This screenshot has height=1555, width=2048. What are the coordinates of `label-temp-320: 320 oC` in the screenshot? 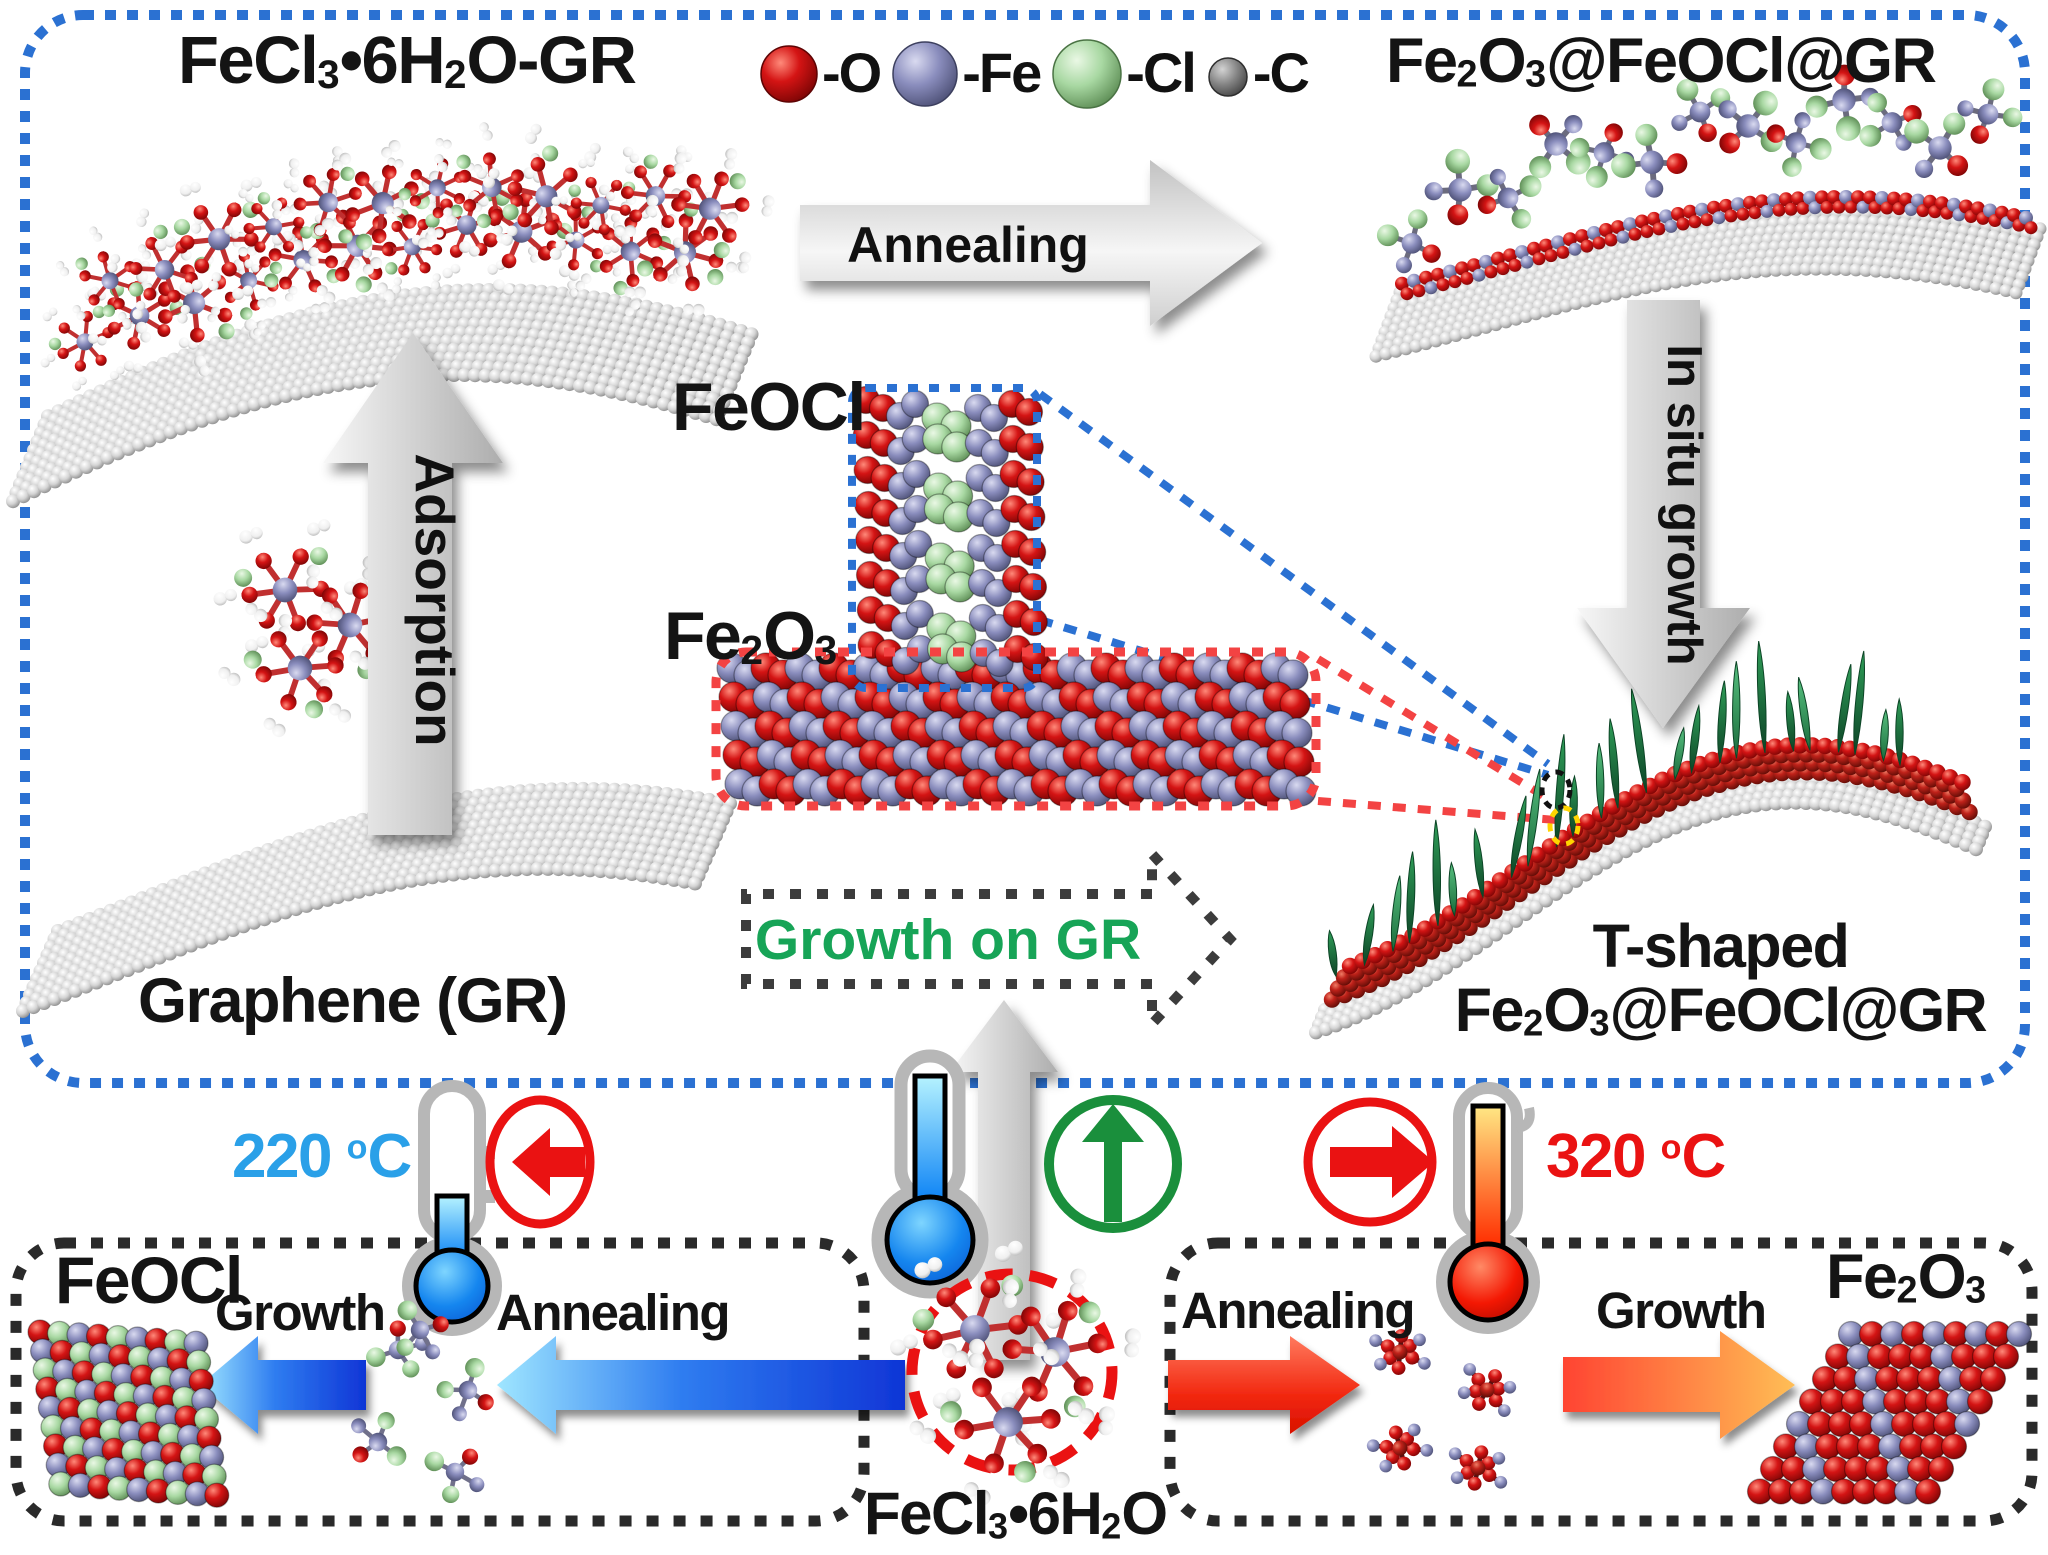 It's located at (1636, 1156).